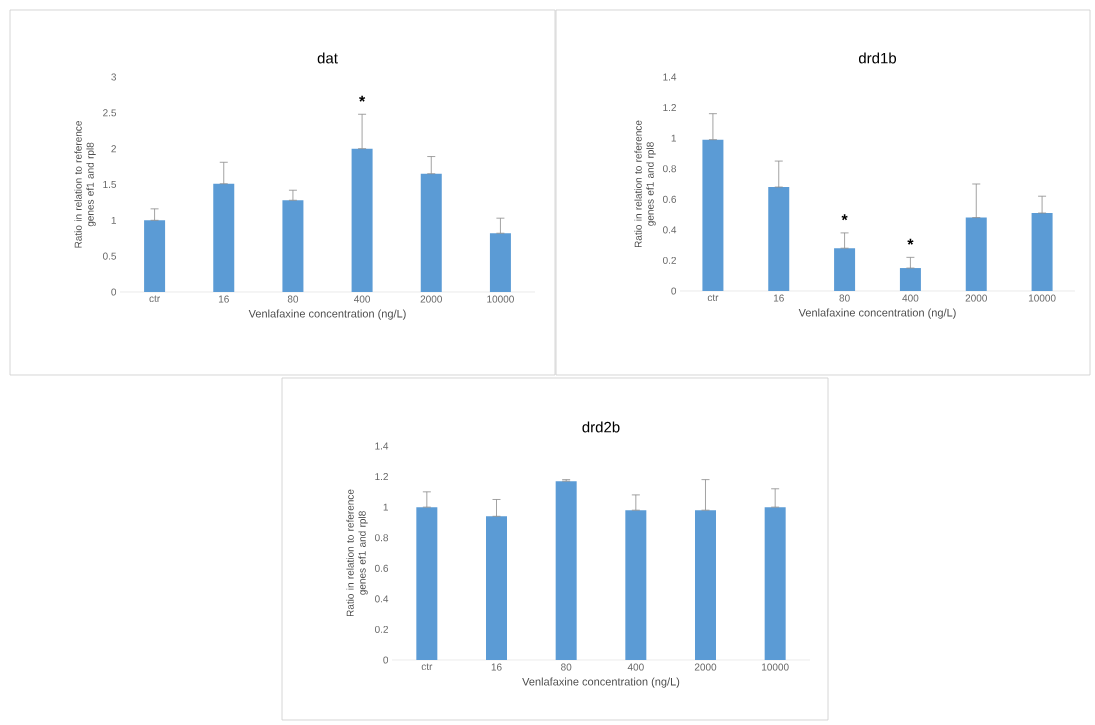 The height and width of the screenshot is (725, 1095). I want to click on chart-title: drd1b, so click(877, 58).